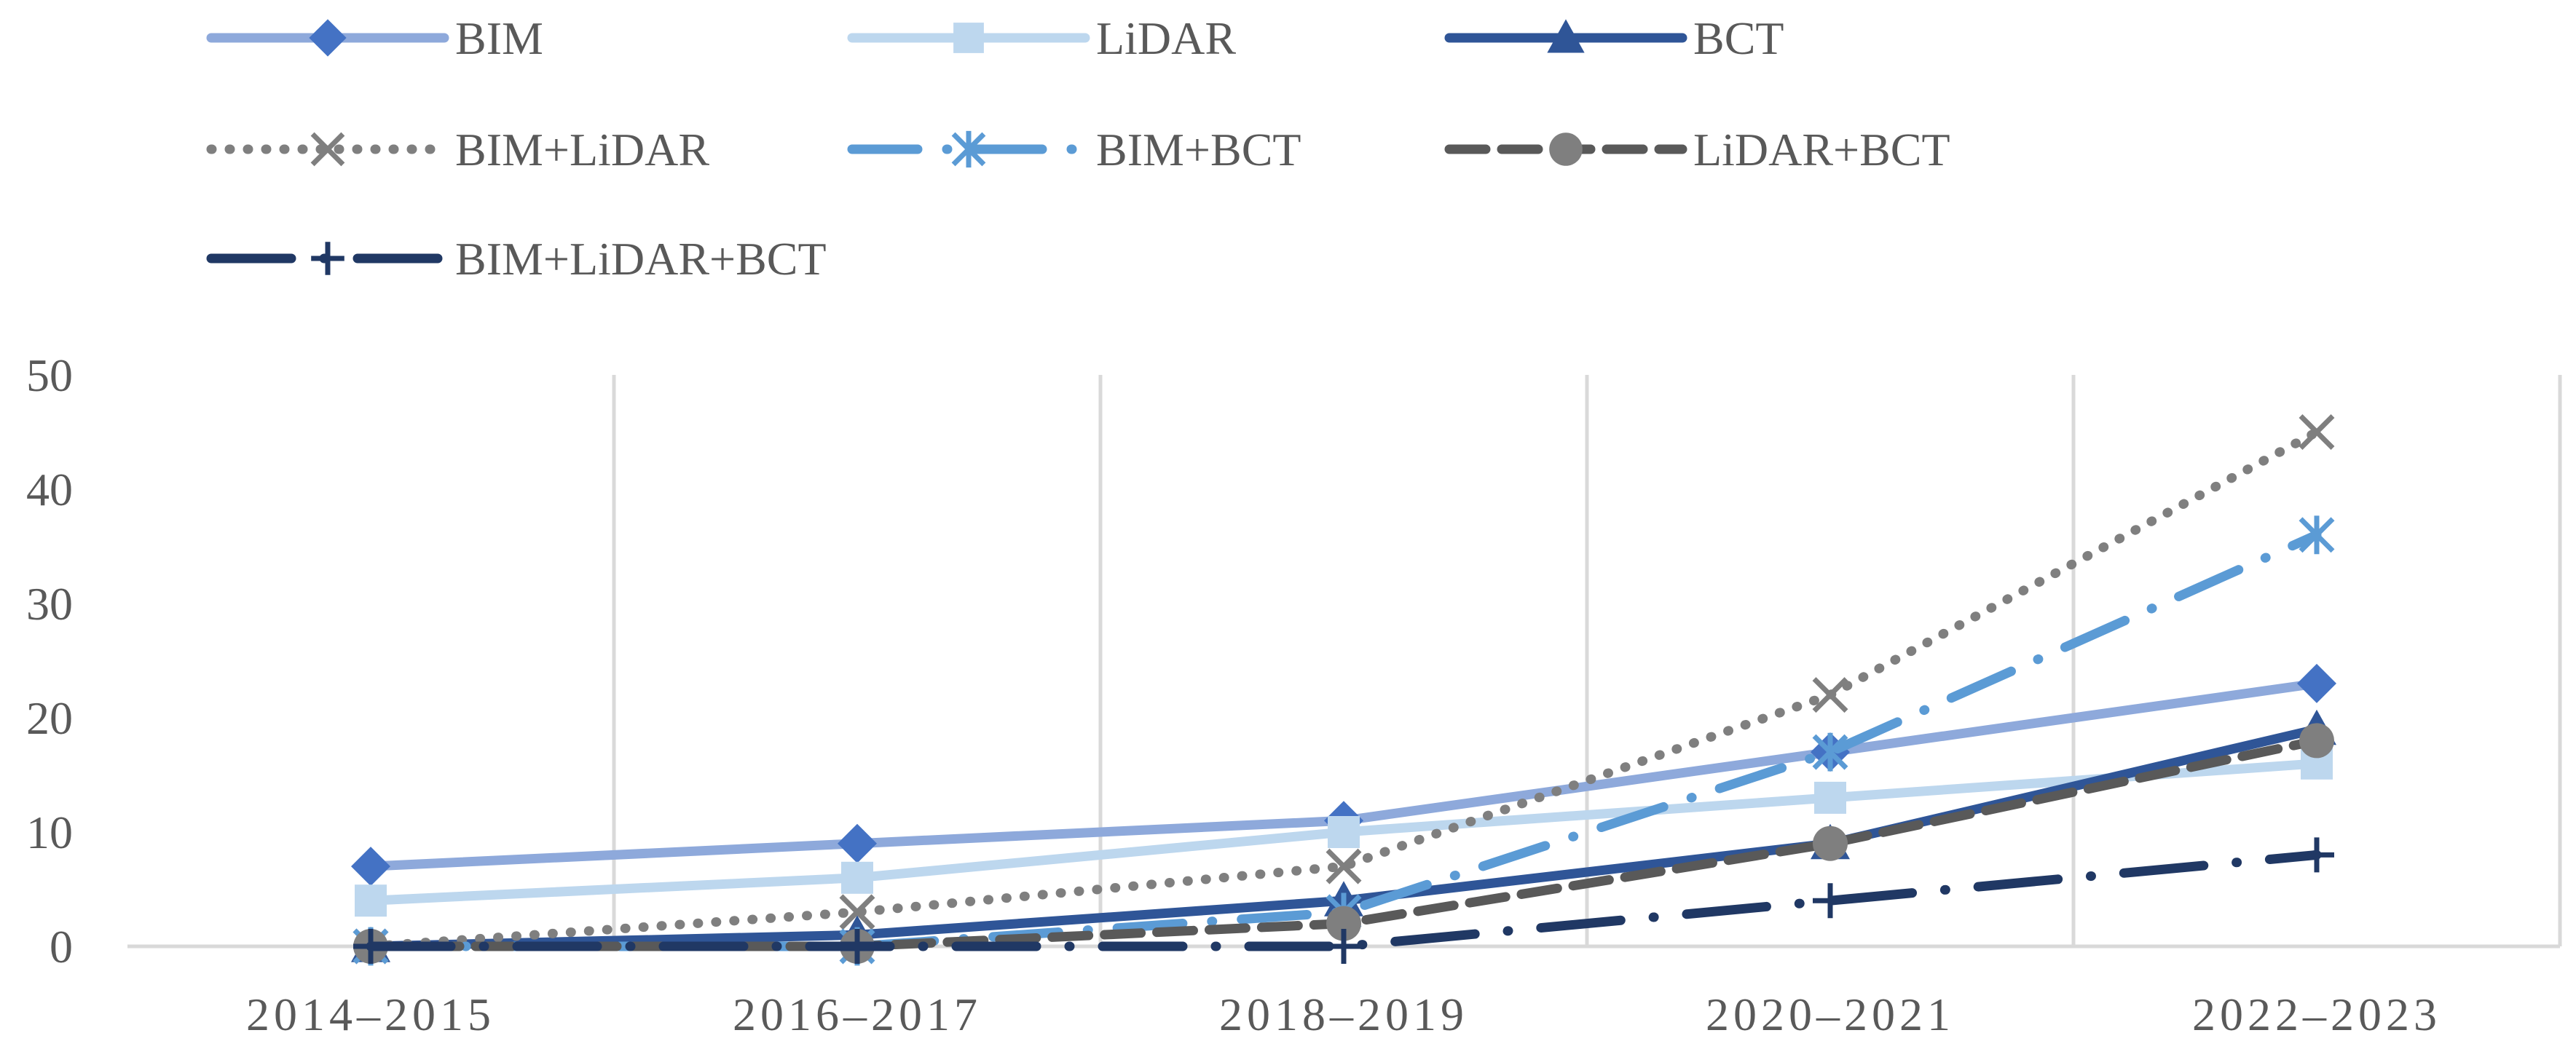  I want to click on legend-entry-lidar-bct: LiDAR+BCT, so click(1697, 149).